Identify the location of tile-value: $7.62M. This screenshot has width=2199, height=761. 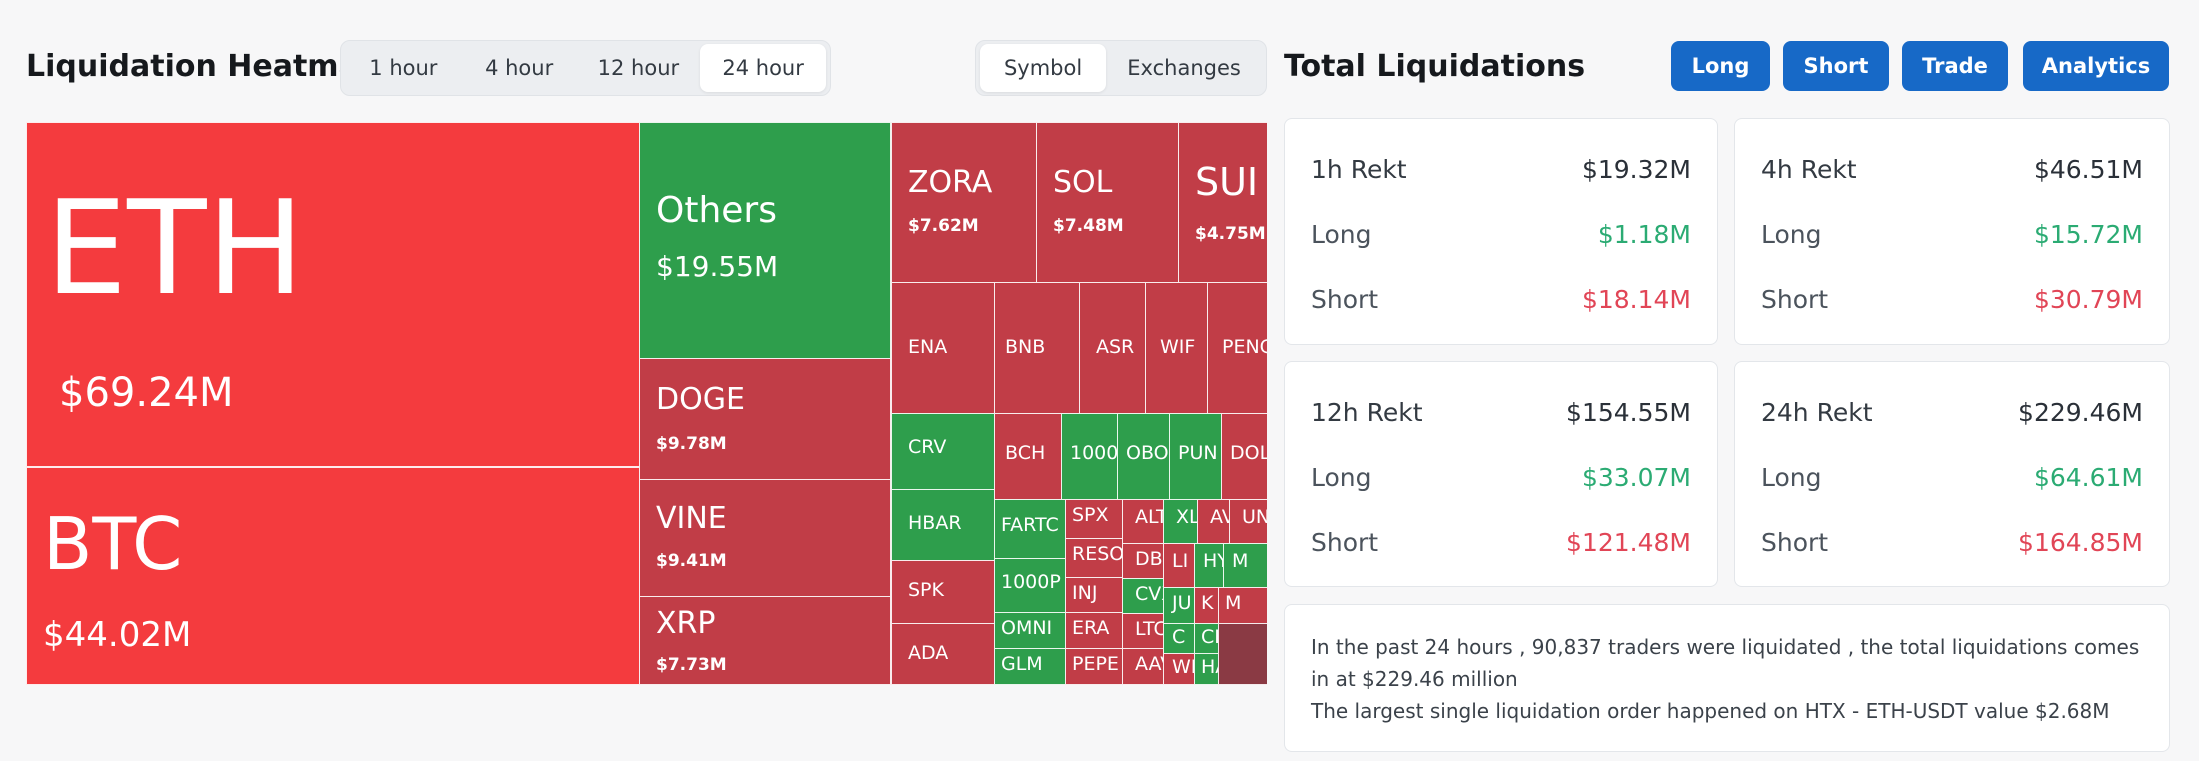
(943, 226).